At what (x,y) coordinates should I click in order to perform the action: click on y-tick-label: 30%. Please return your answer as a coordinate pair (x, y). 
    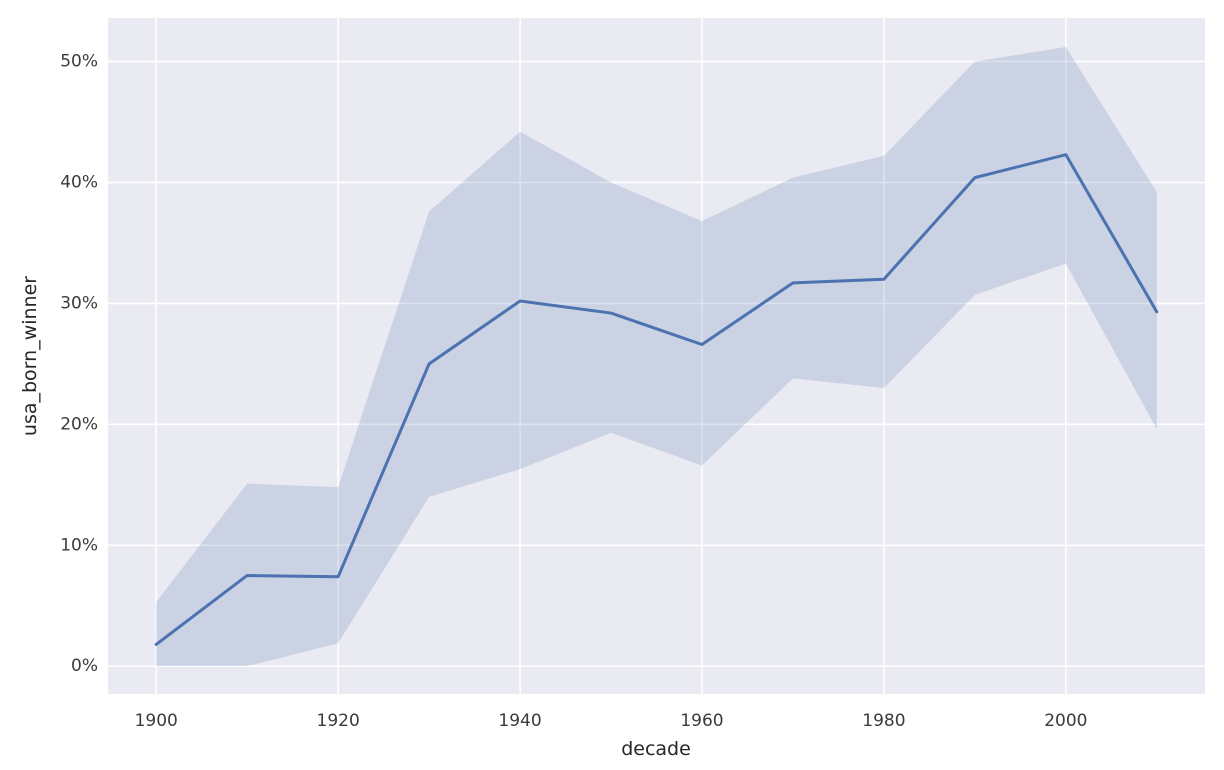
    Looking at the image, I should click on (79, 303).